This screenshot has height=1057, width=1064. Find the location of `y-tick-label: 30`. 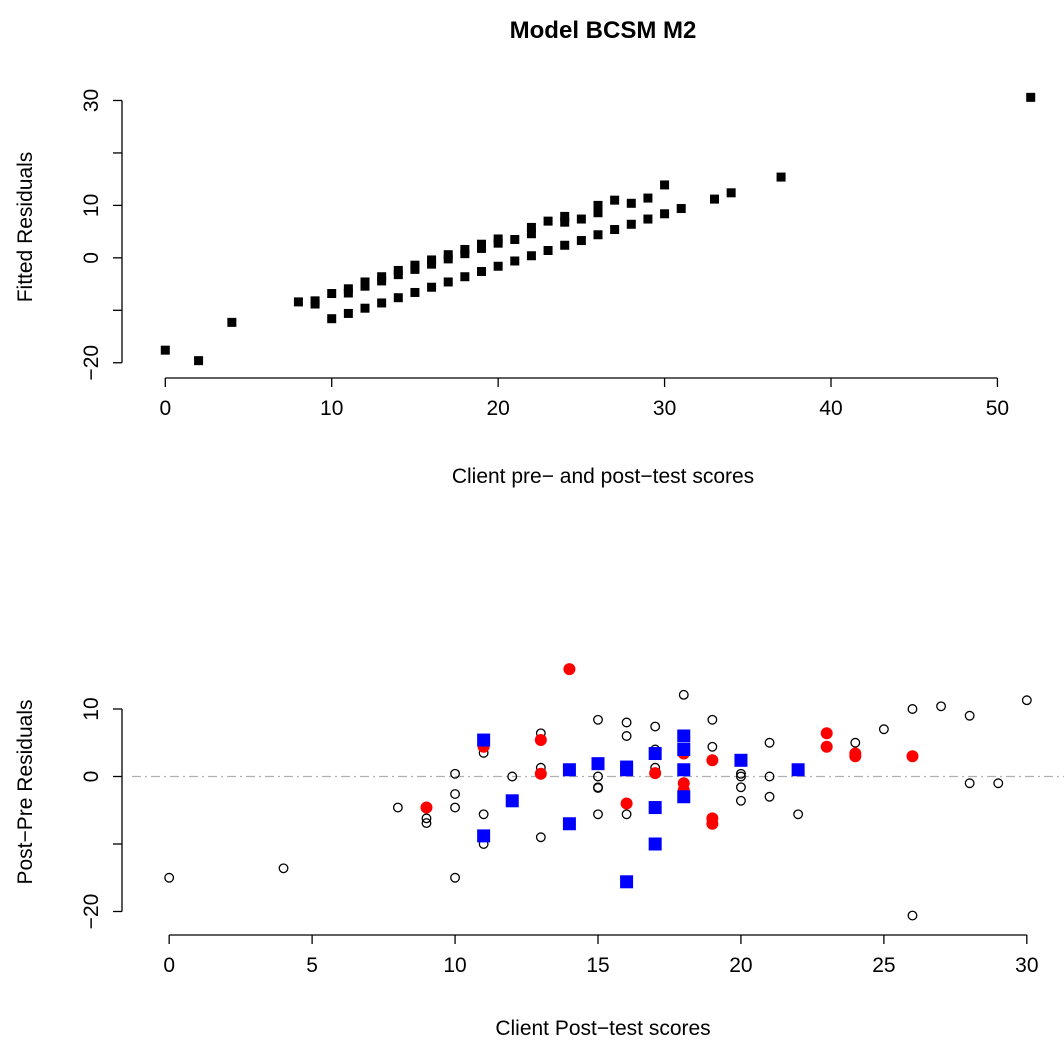

y-tick-label: 30 is located at coordinates (91, 100).